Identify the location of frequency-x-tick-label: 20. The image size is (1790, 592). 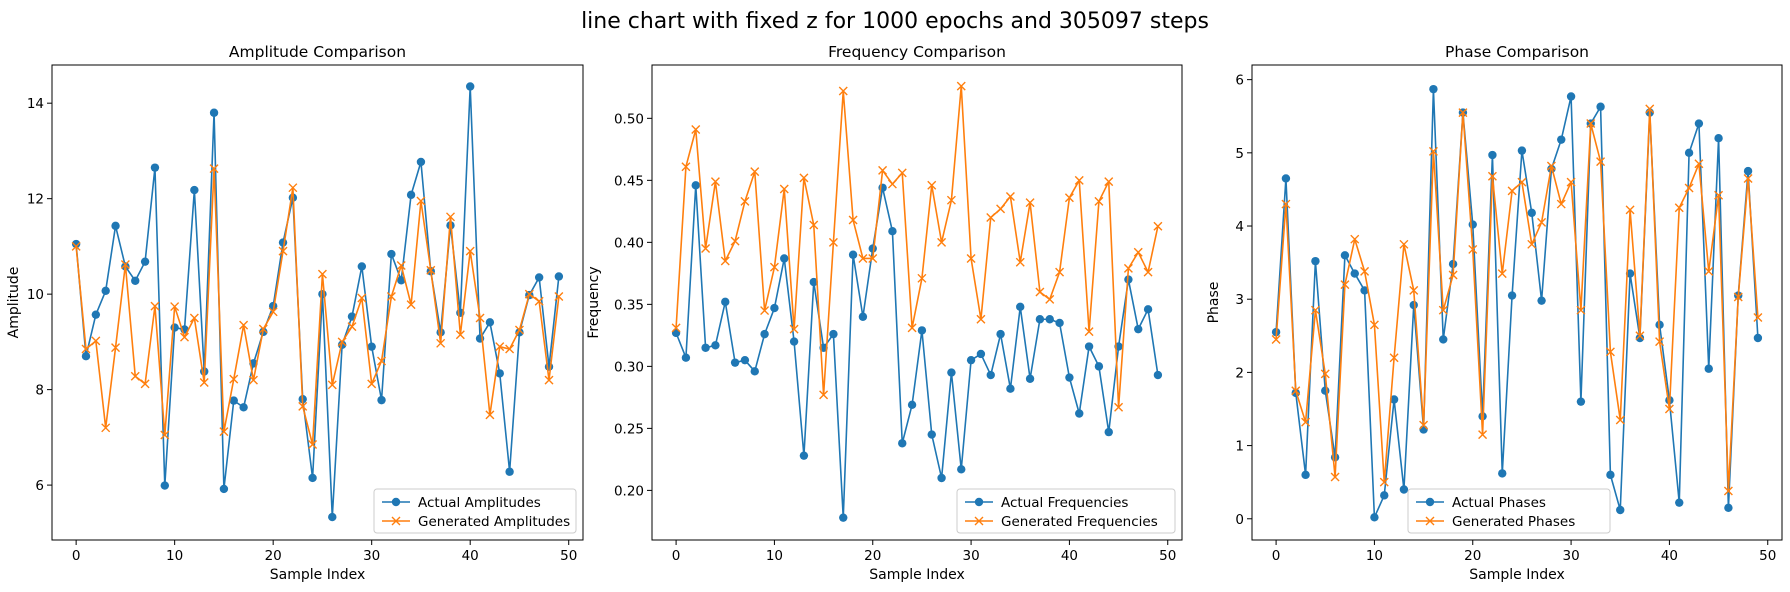
(872, 556).